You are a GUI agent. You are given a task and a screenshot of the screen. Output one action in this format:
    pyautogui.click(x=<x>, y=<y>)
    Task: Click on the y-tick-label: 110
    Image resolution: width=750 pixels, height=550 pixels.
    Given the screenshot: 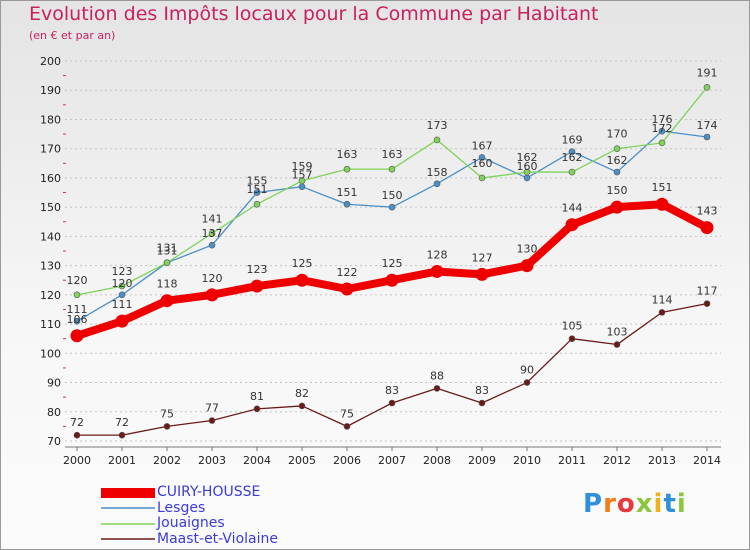 What is the action you would take?
    pyautogui.click(x=50, y=324)
    